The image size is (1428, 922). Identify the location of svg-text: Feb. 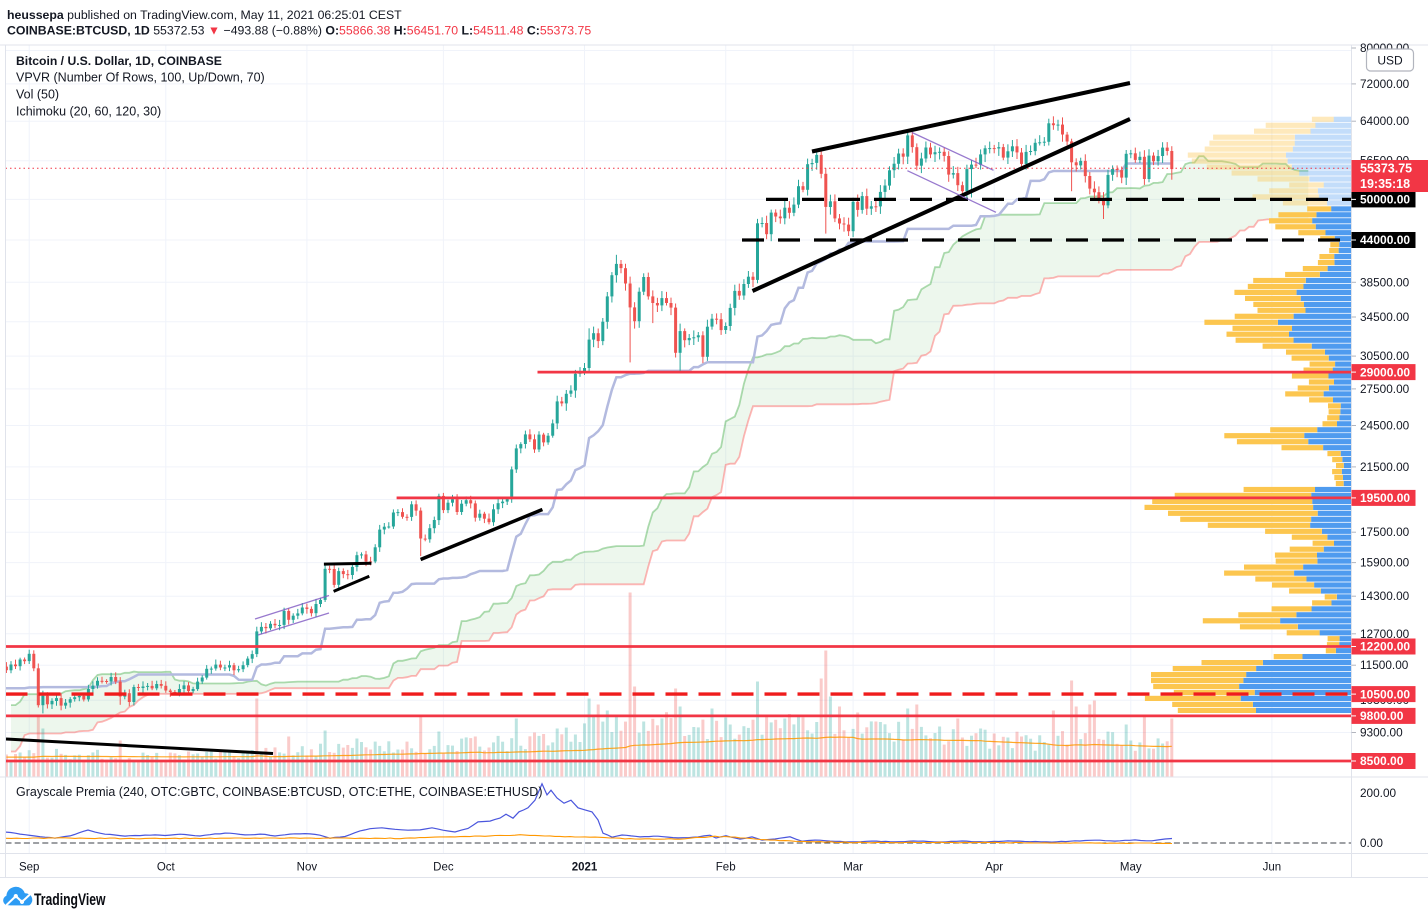
(726, 868).